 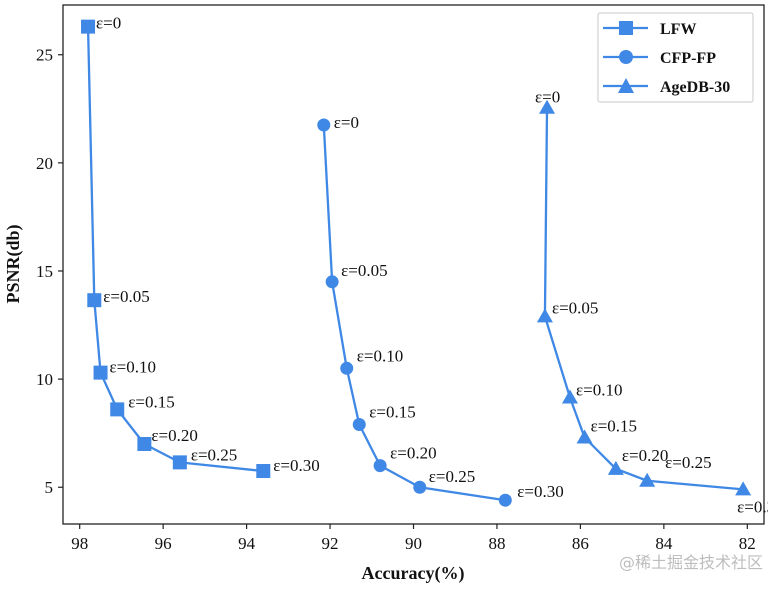 I want to click on legend-label-agedb-30: AgeDB-30, so click(x=695, y=87).